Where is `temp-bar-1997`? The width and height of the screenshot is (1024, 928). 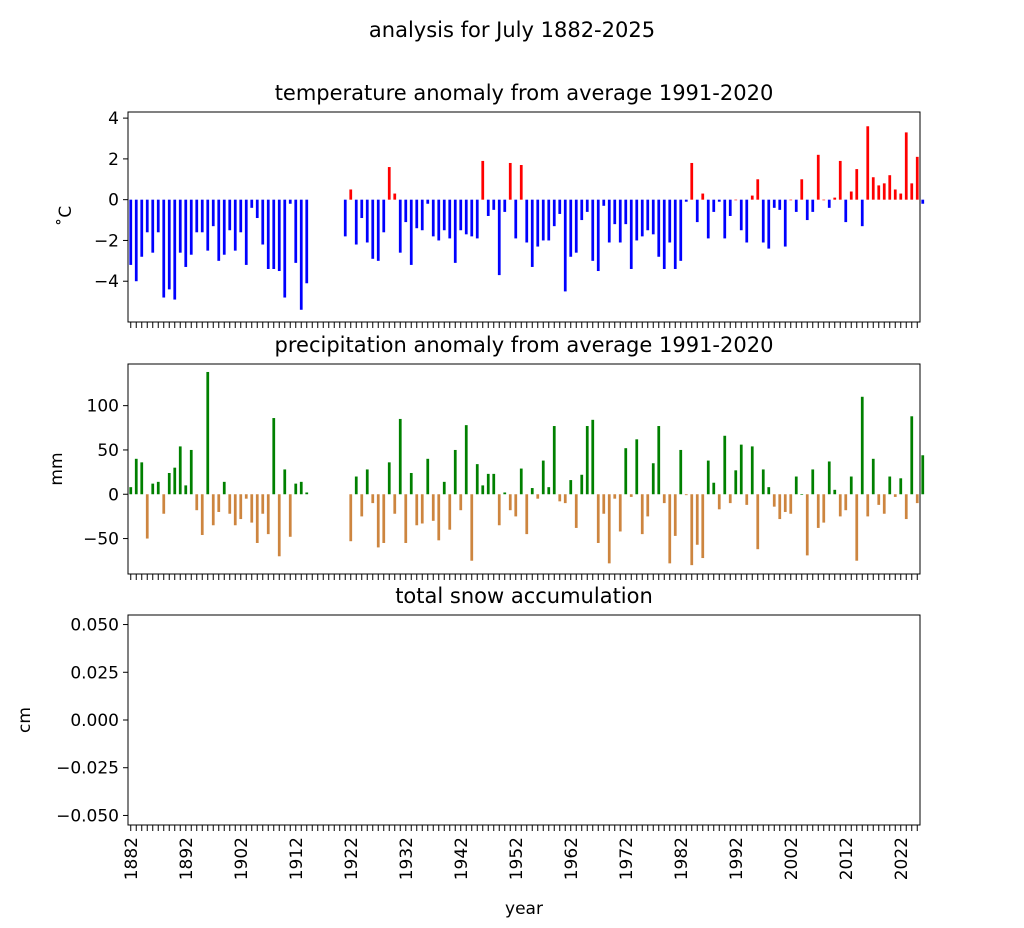 temp-bar-1997 is located at coordinates (763, 221).